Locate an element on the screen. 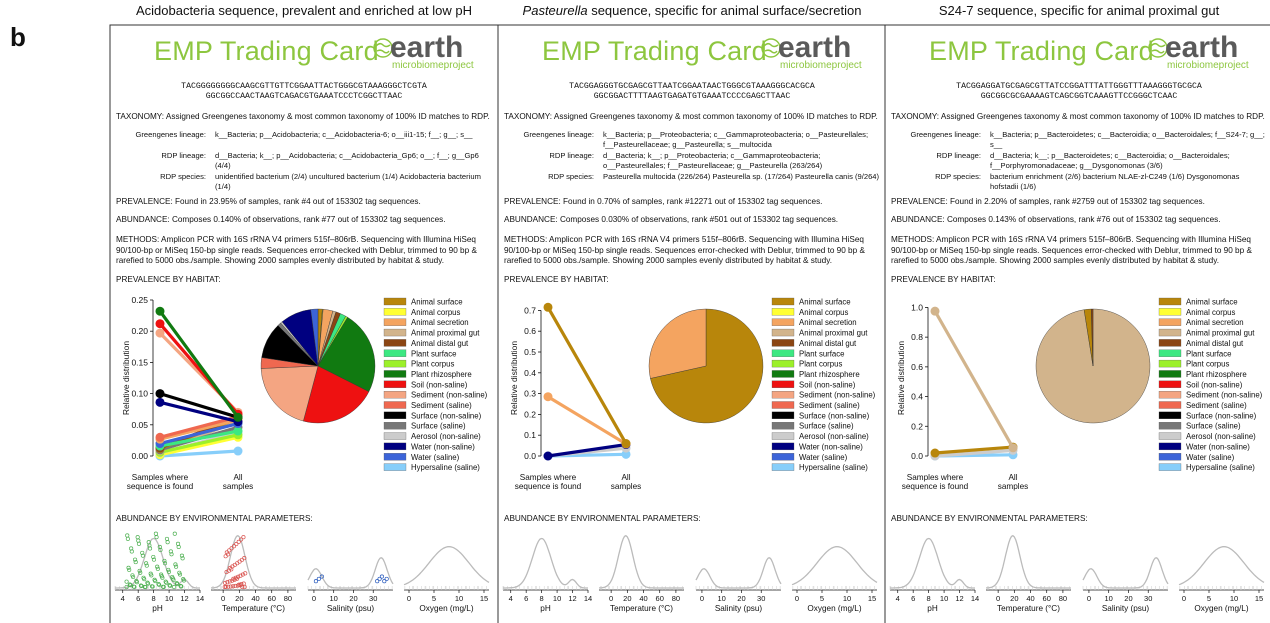 The height and width of the screenshot is (623, 1270). legend-label: Plant rhizosphere is located at coordinates (1216, 374).